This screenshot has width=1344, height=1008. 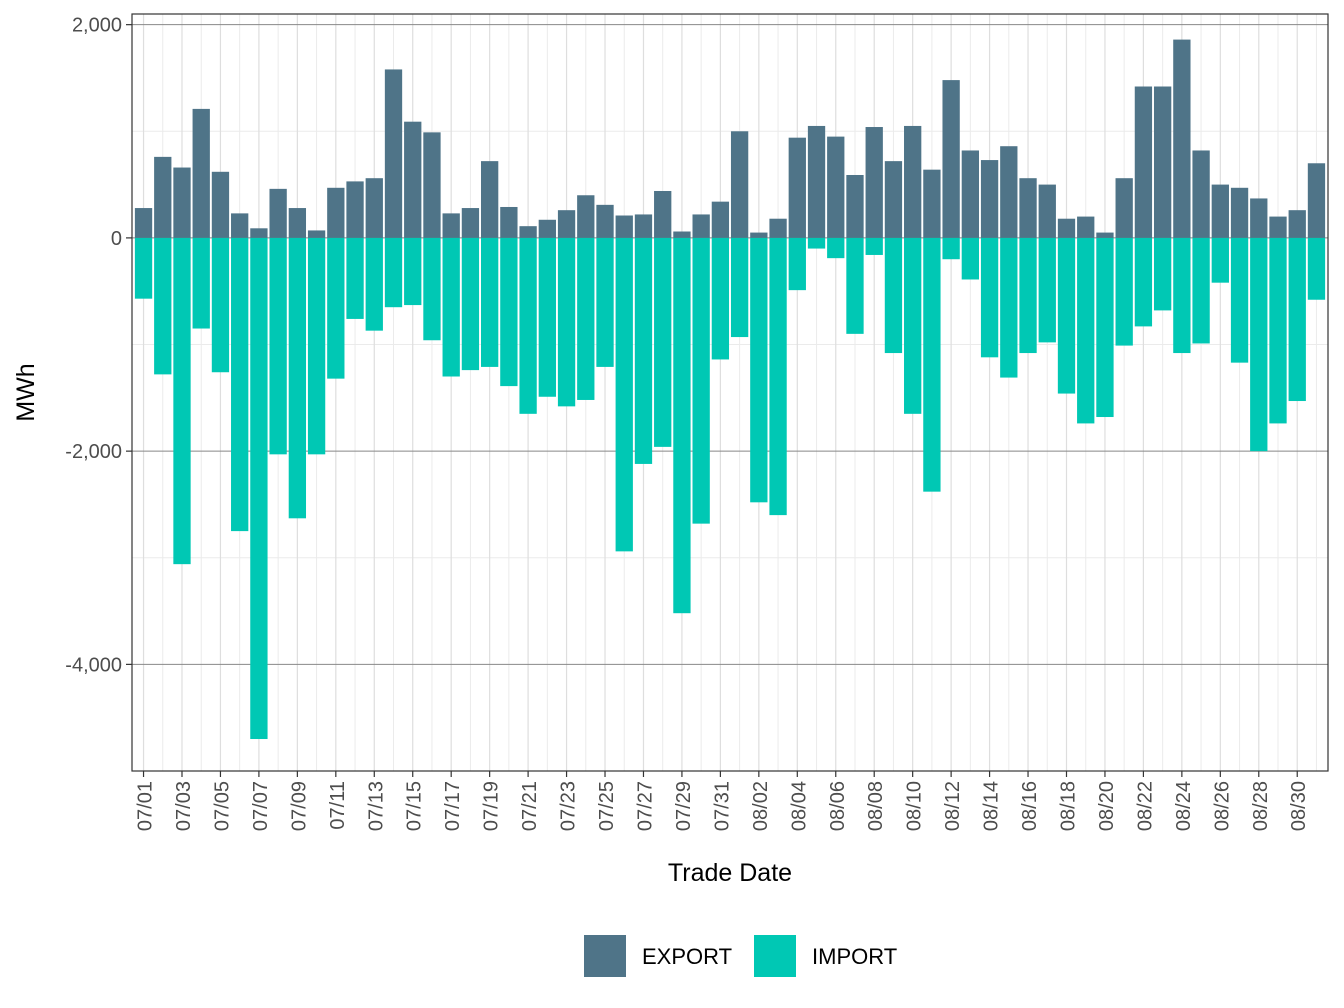 I want to click on x-tick-label: 08/26, so click(x=1222, y=806).